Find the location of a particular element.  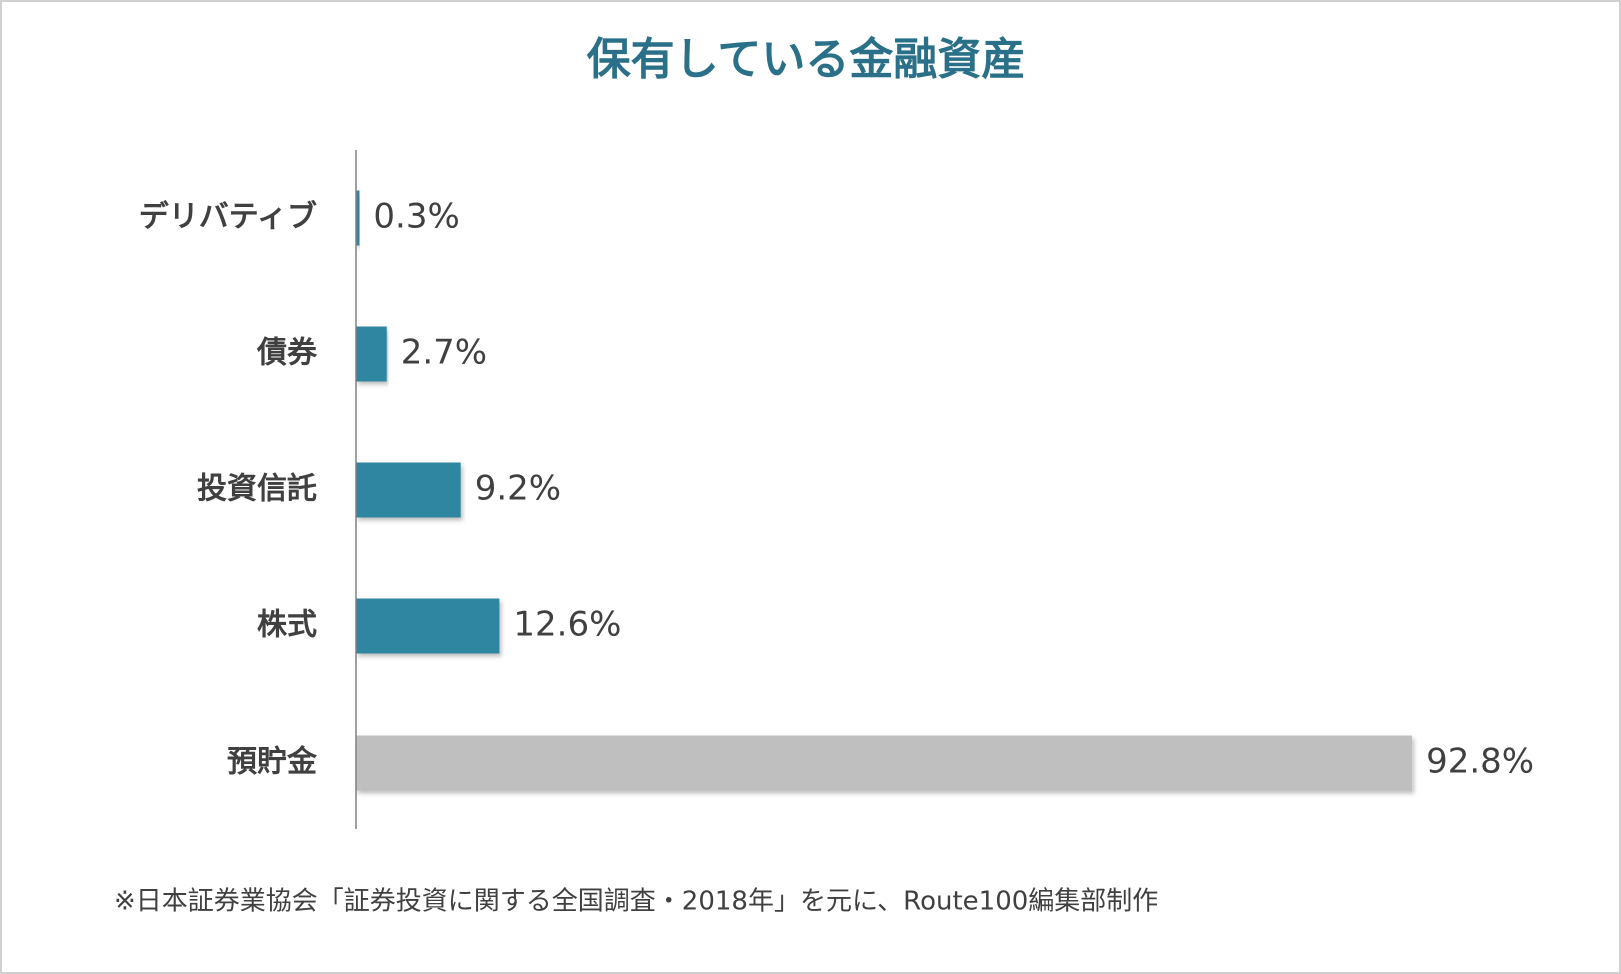

value-label: 9.2% is located at coordinates (518, 489).